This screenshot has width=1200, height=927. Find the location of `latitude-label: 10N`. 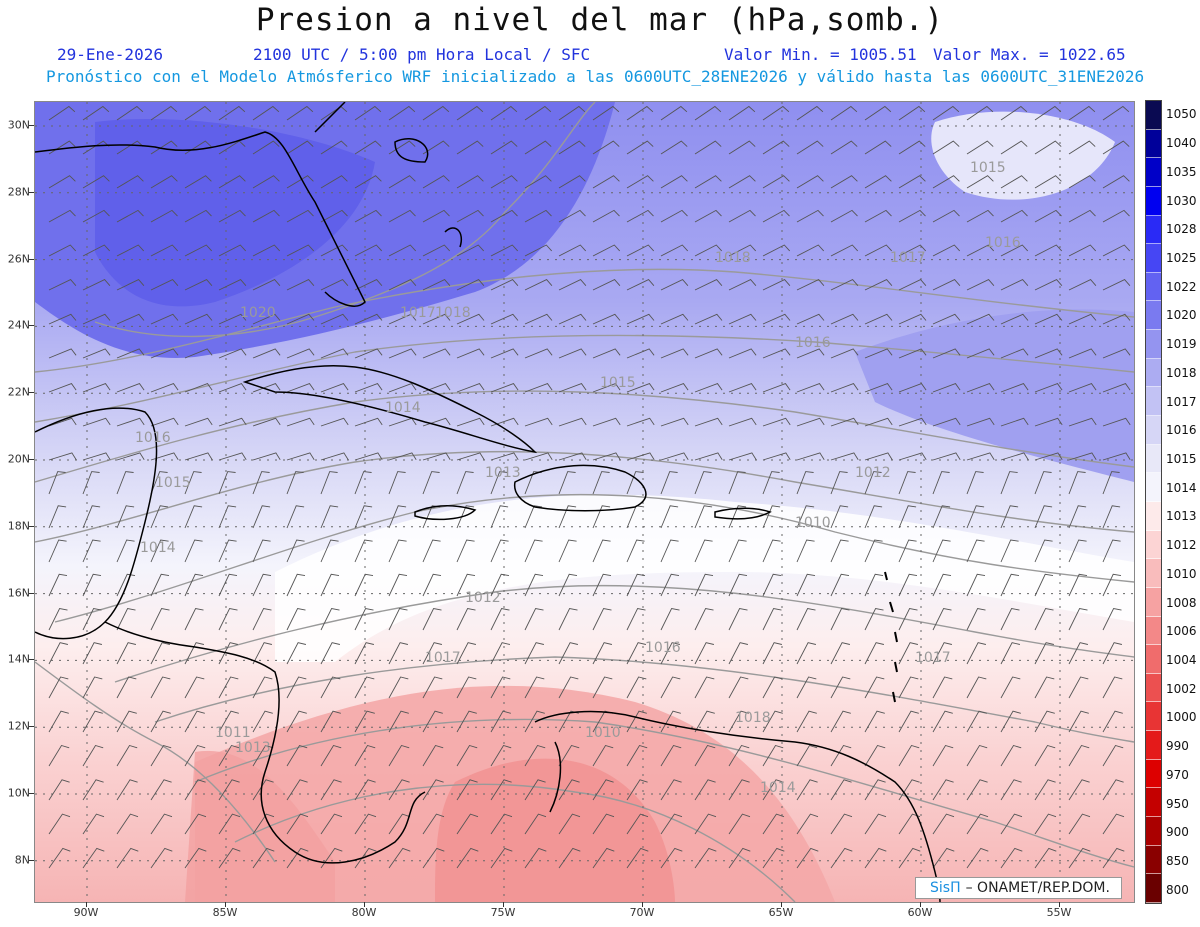

latitude-label: 10N is located at coordinates (18, 793).